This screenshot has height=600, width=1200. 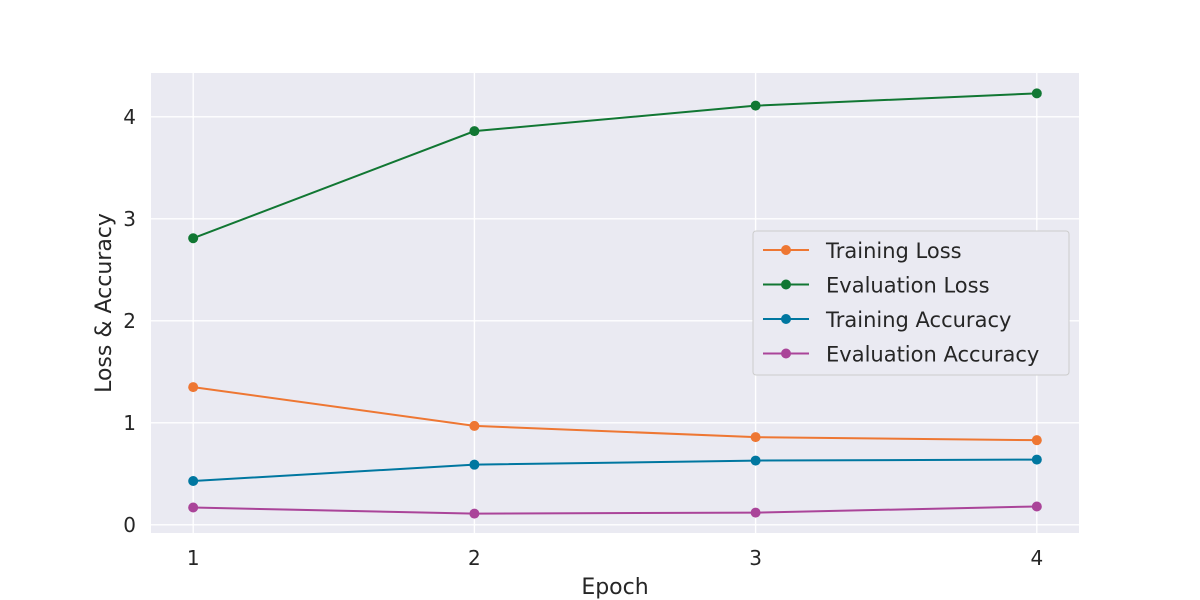 I want to click on legend-box, so click(x=911, y=303).